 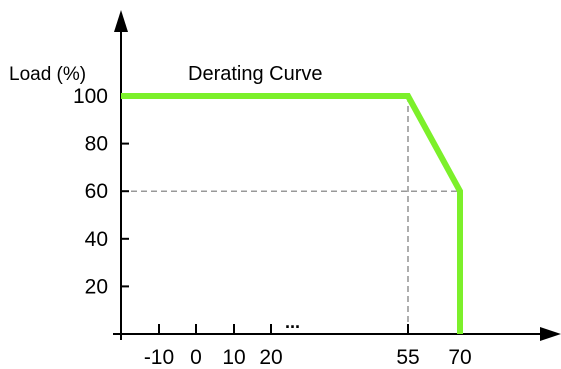 What do you see at coordinates (233, 357) in the screenshot?
I see `x-tick-label: 10` at bounding box center [233, 357].